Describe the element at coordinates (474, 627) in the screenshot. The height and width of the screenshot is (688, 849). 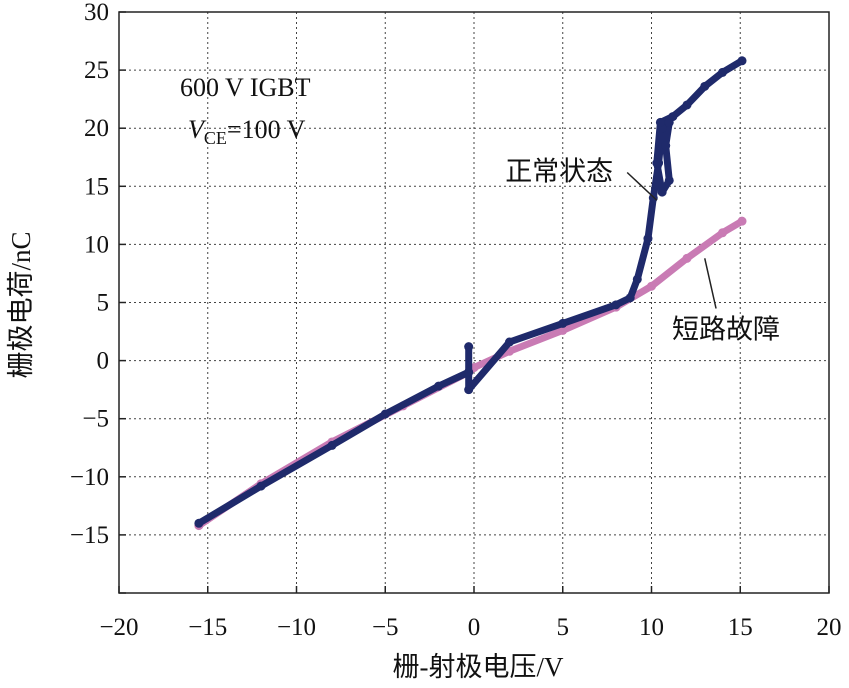
I see `x-tick-label: 0` at that location.